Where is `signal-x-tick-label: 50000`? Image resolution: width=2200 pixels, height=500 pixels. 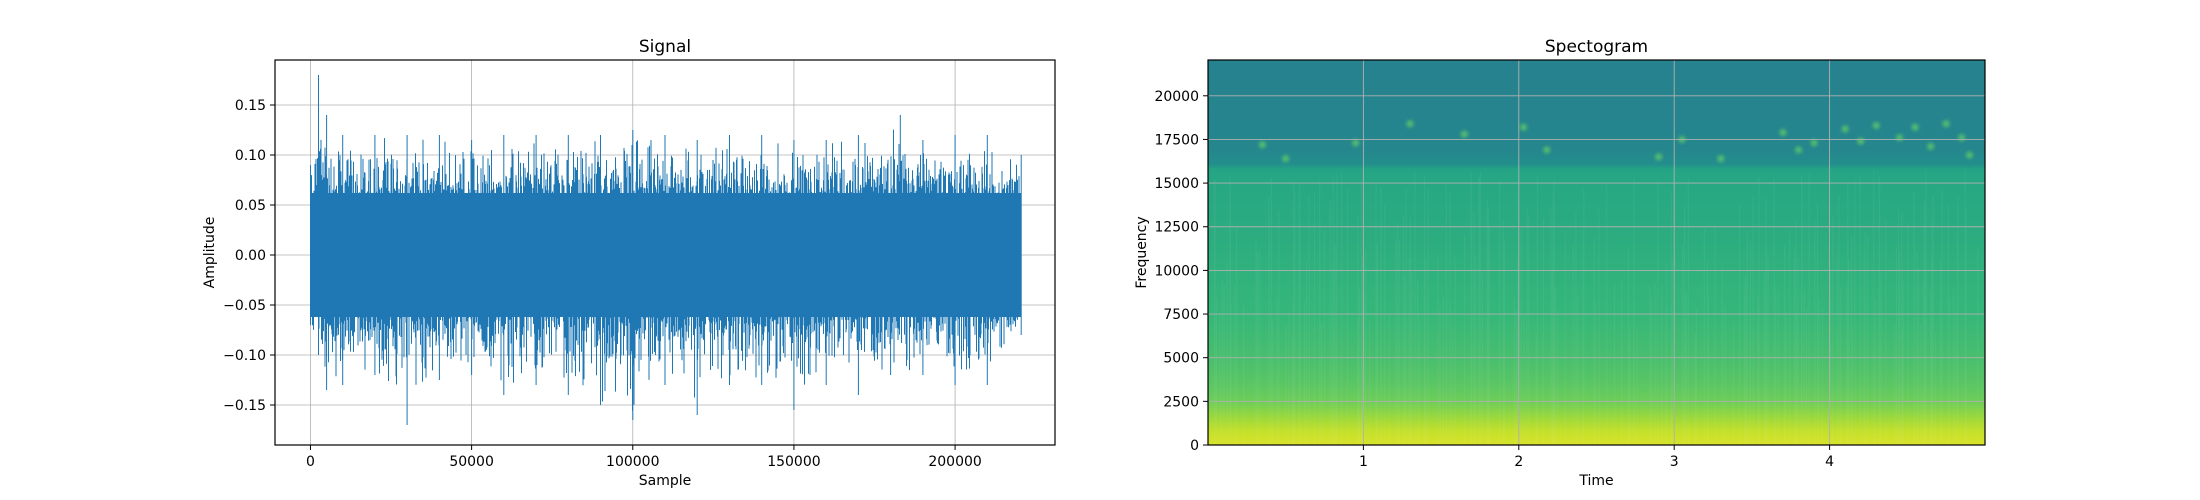 signal-x-tick-label: 50000 is located at coordinates (471, 462).